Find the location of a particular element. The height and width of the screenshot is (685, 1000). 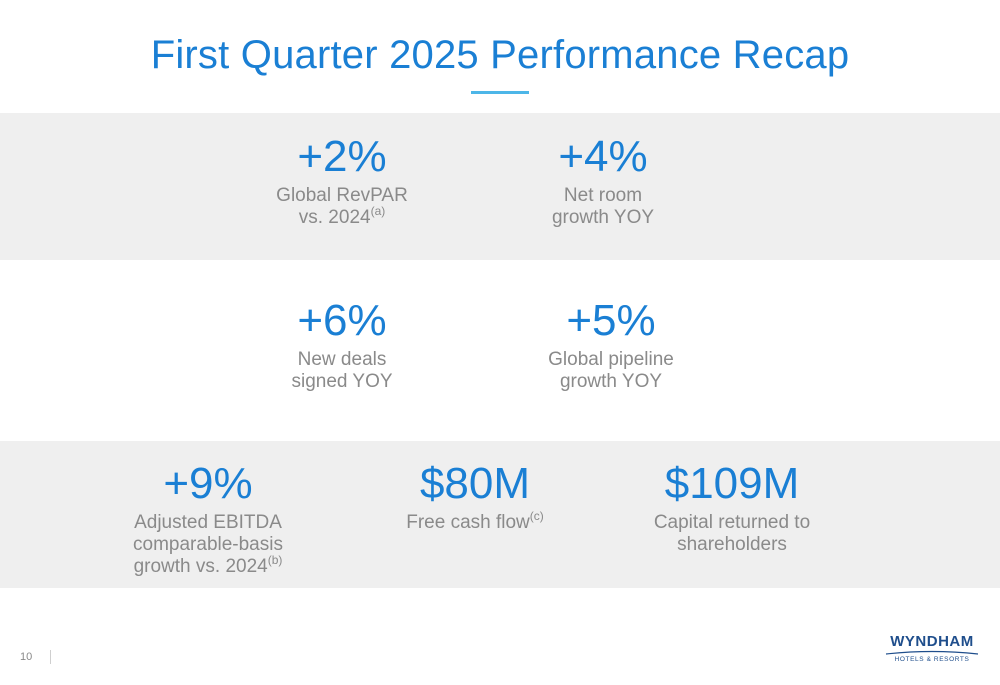

metric-label-line: comparable-basis is located at coordinates (208, 544).